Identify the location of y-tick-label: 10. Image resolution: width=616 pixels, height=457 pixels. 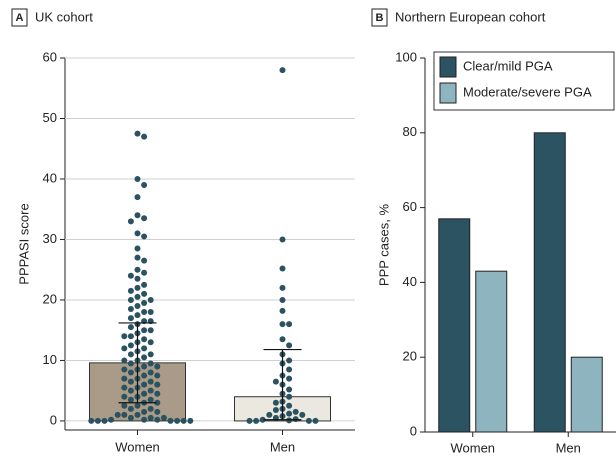
(50, 359).